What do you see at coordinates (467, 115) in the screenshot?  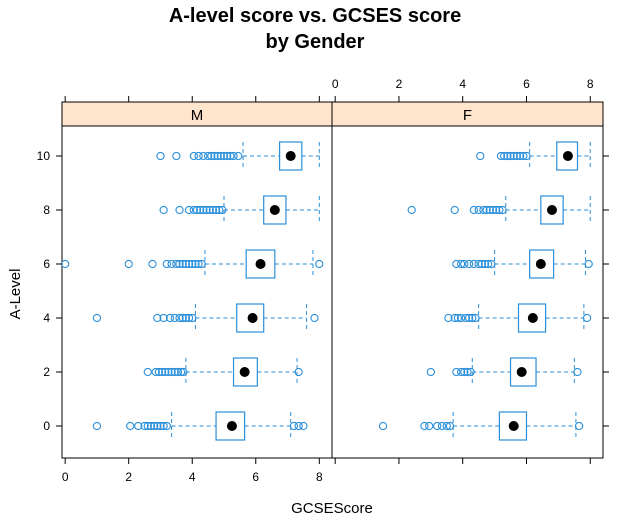 I see `strip-label-F: F` at bounding box center [467, 115].